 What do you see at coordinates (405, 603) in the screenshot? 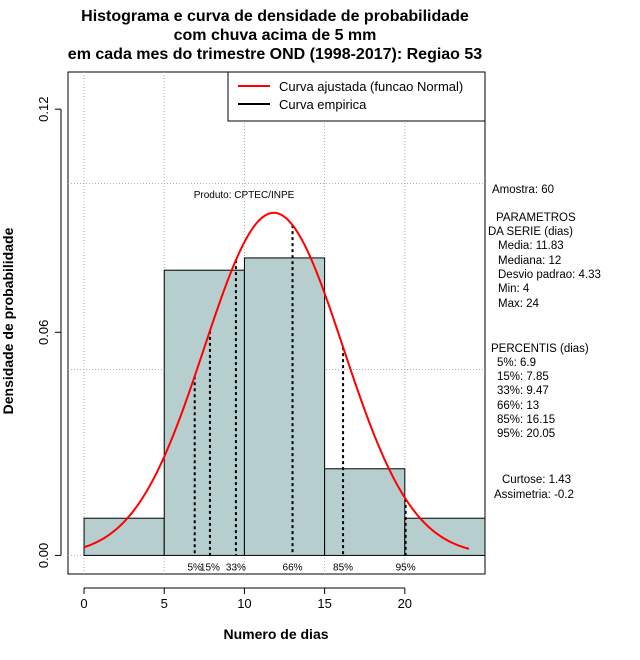
I see `x-tick-label: 20` at bounding box center [405, 603].